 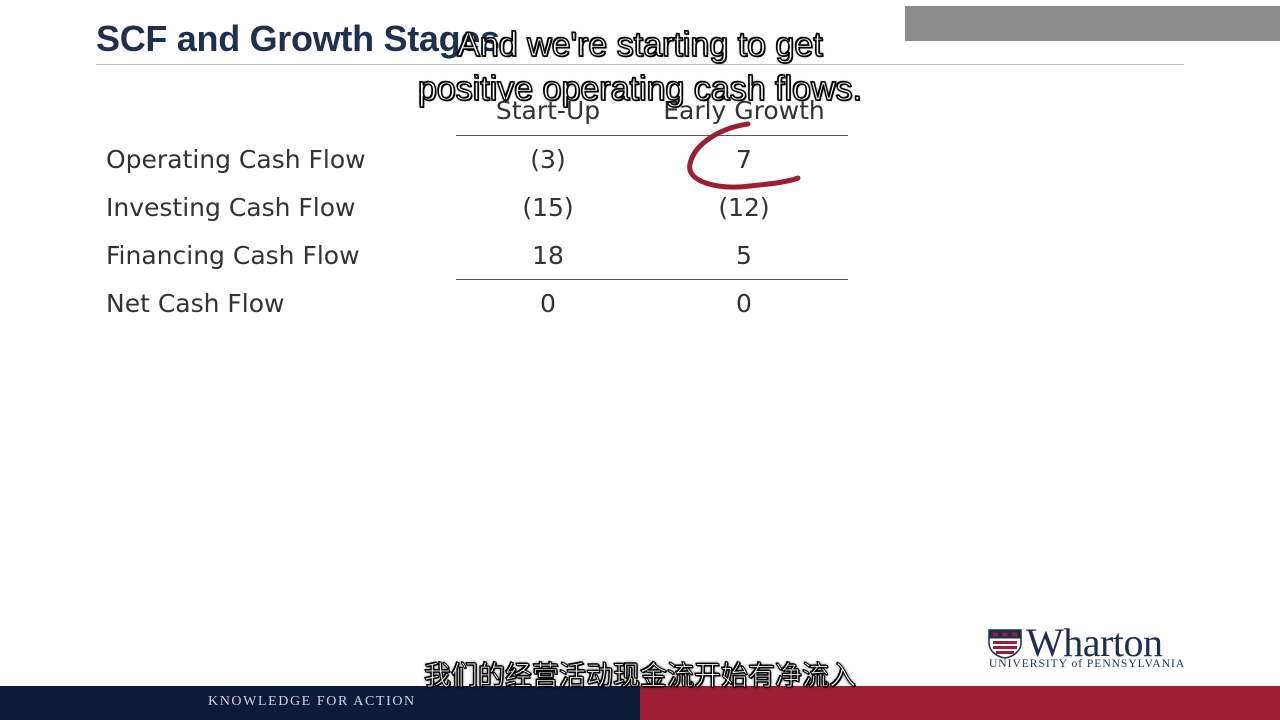 What do you see at coordinates (640, 44) in the screenshot?
I see `caption-line-1: And we're starting to get` at bounding box center [640, 44].